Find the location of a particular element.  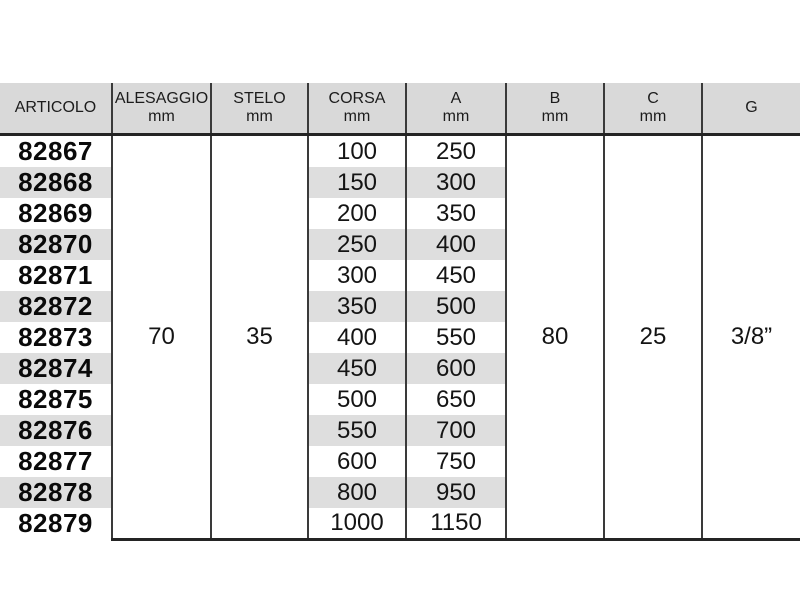

a-cell: 450 is located at coordinates (455, 275).